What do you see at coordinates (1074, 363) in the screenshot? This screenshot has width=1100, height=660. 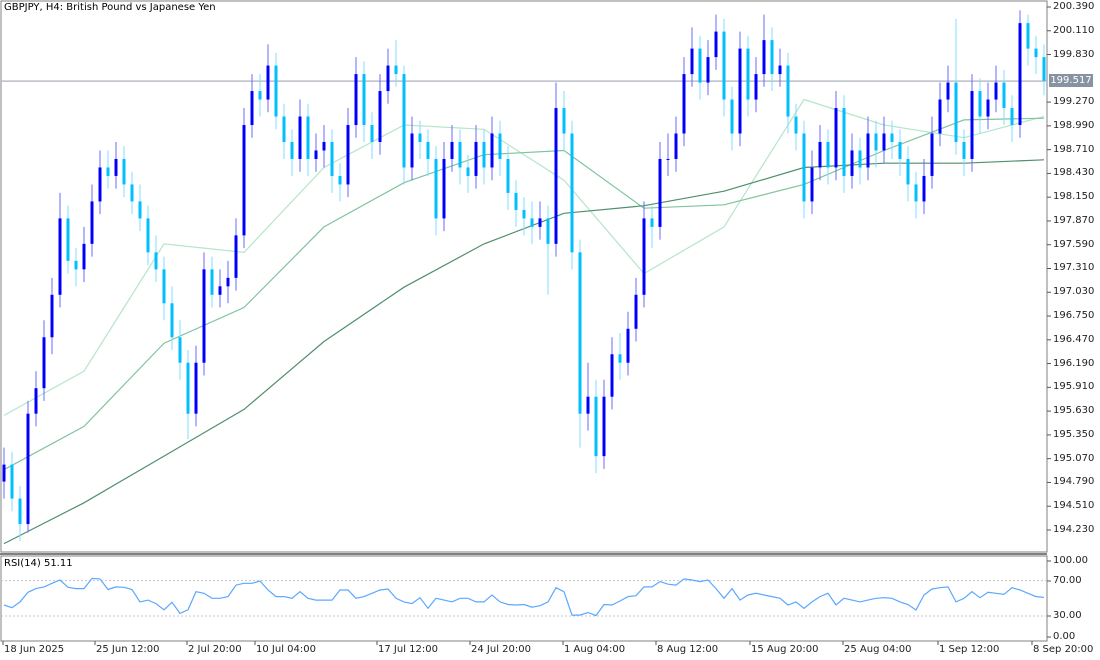 I see `y-tick-label: 196.190` at bounding box center [1074, 363].